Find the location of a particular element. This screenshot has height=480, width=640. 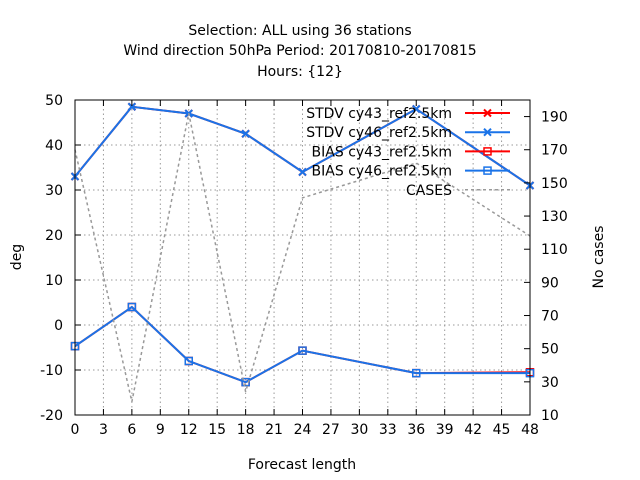

x-axis-label: Forecast length is located at coordinates (302, 465).